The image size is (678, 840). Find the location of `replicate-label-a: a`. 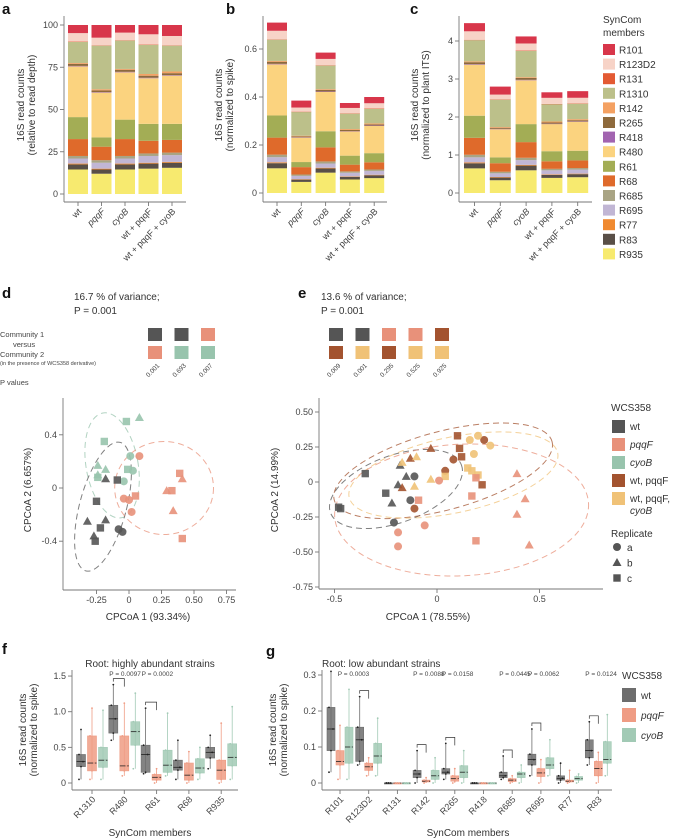

replicate-label-a: a is located at coordinates (630, 548).